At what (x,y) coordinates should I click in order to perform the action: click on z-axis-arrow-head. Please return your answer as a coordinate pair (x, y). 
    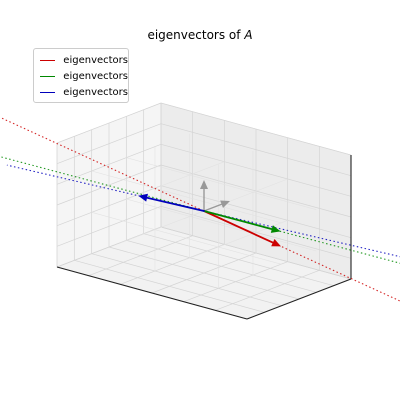
    Looking at the image, I should click on (204, 184).